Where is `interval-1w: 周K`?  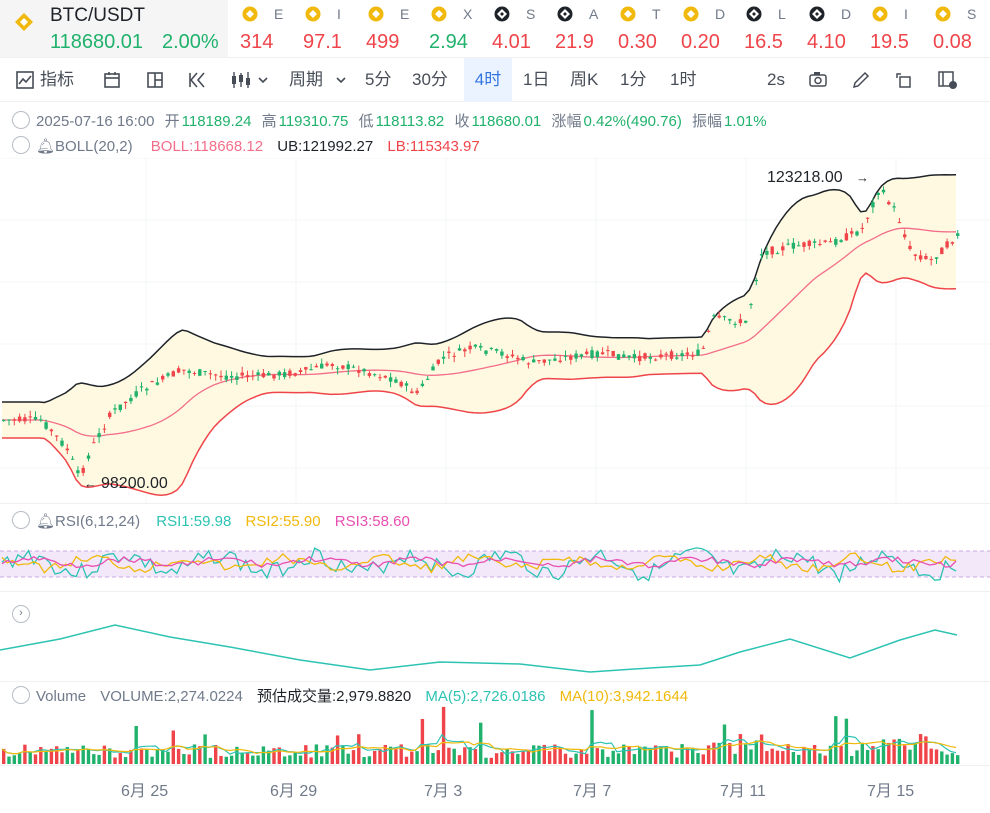
interval-1w: 周K is located at coordinates (584, 79).